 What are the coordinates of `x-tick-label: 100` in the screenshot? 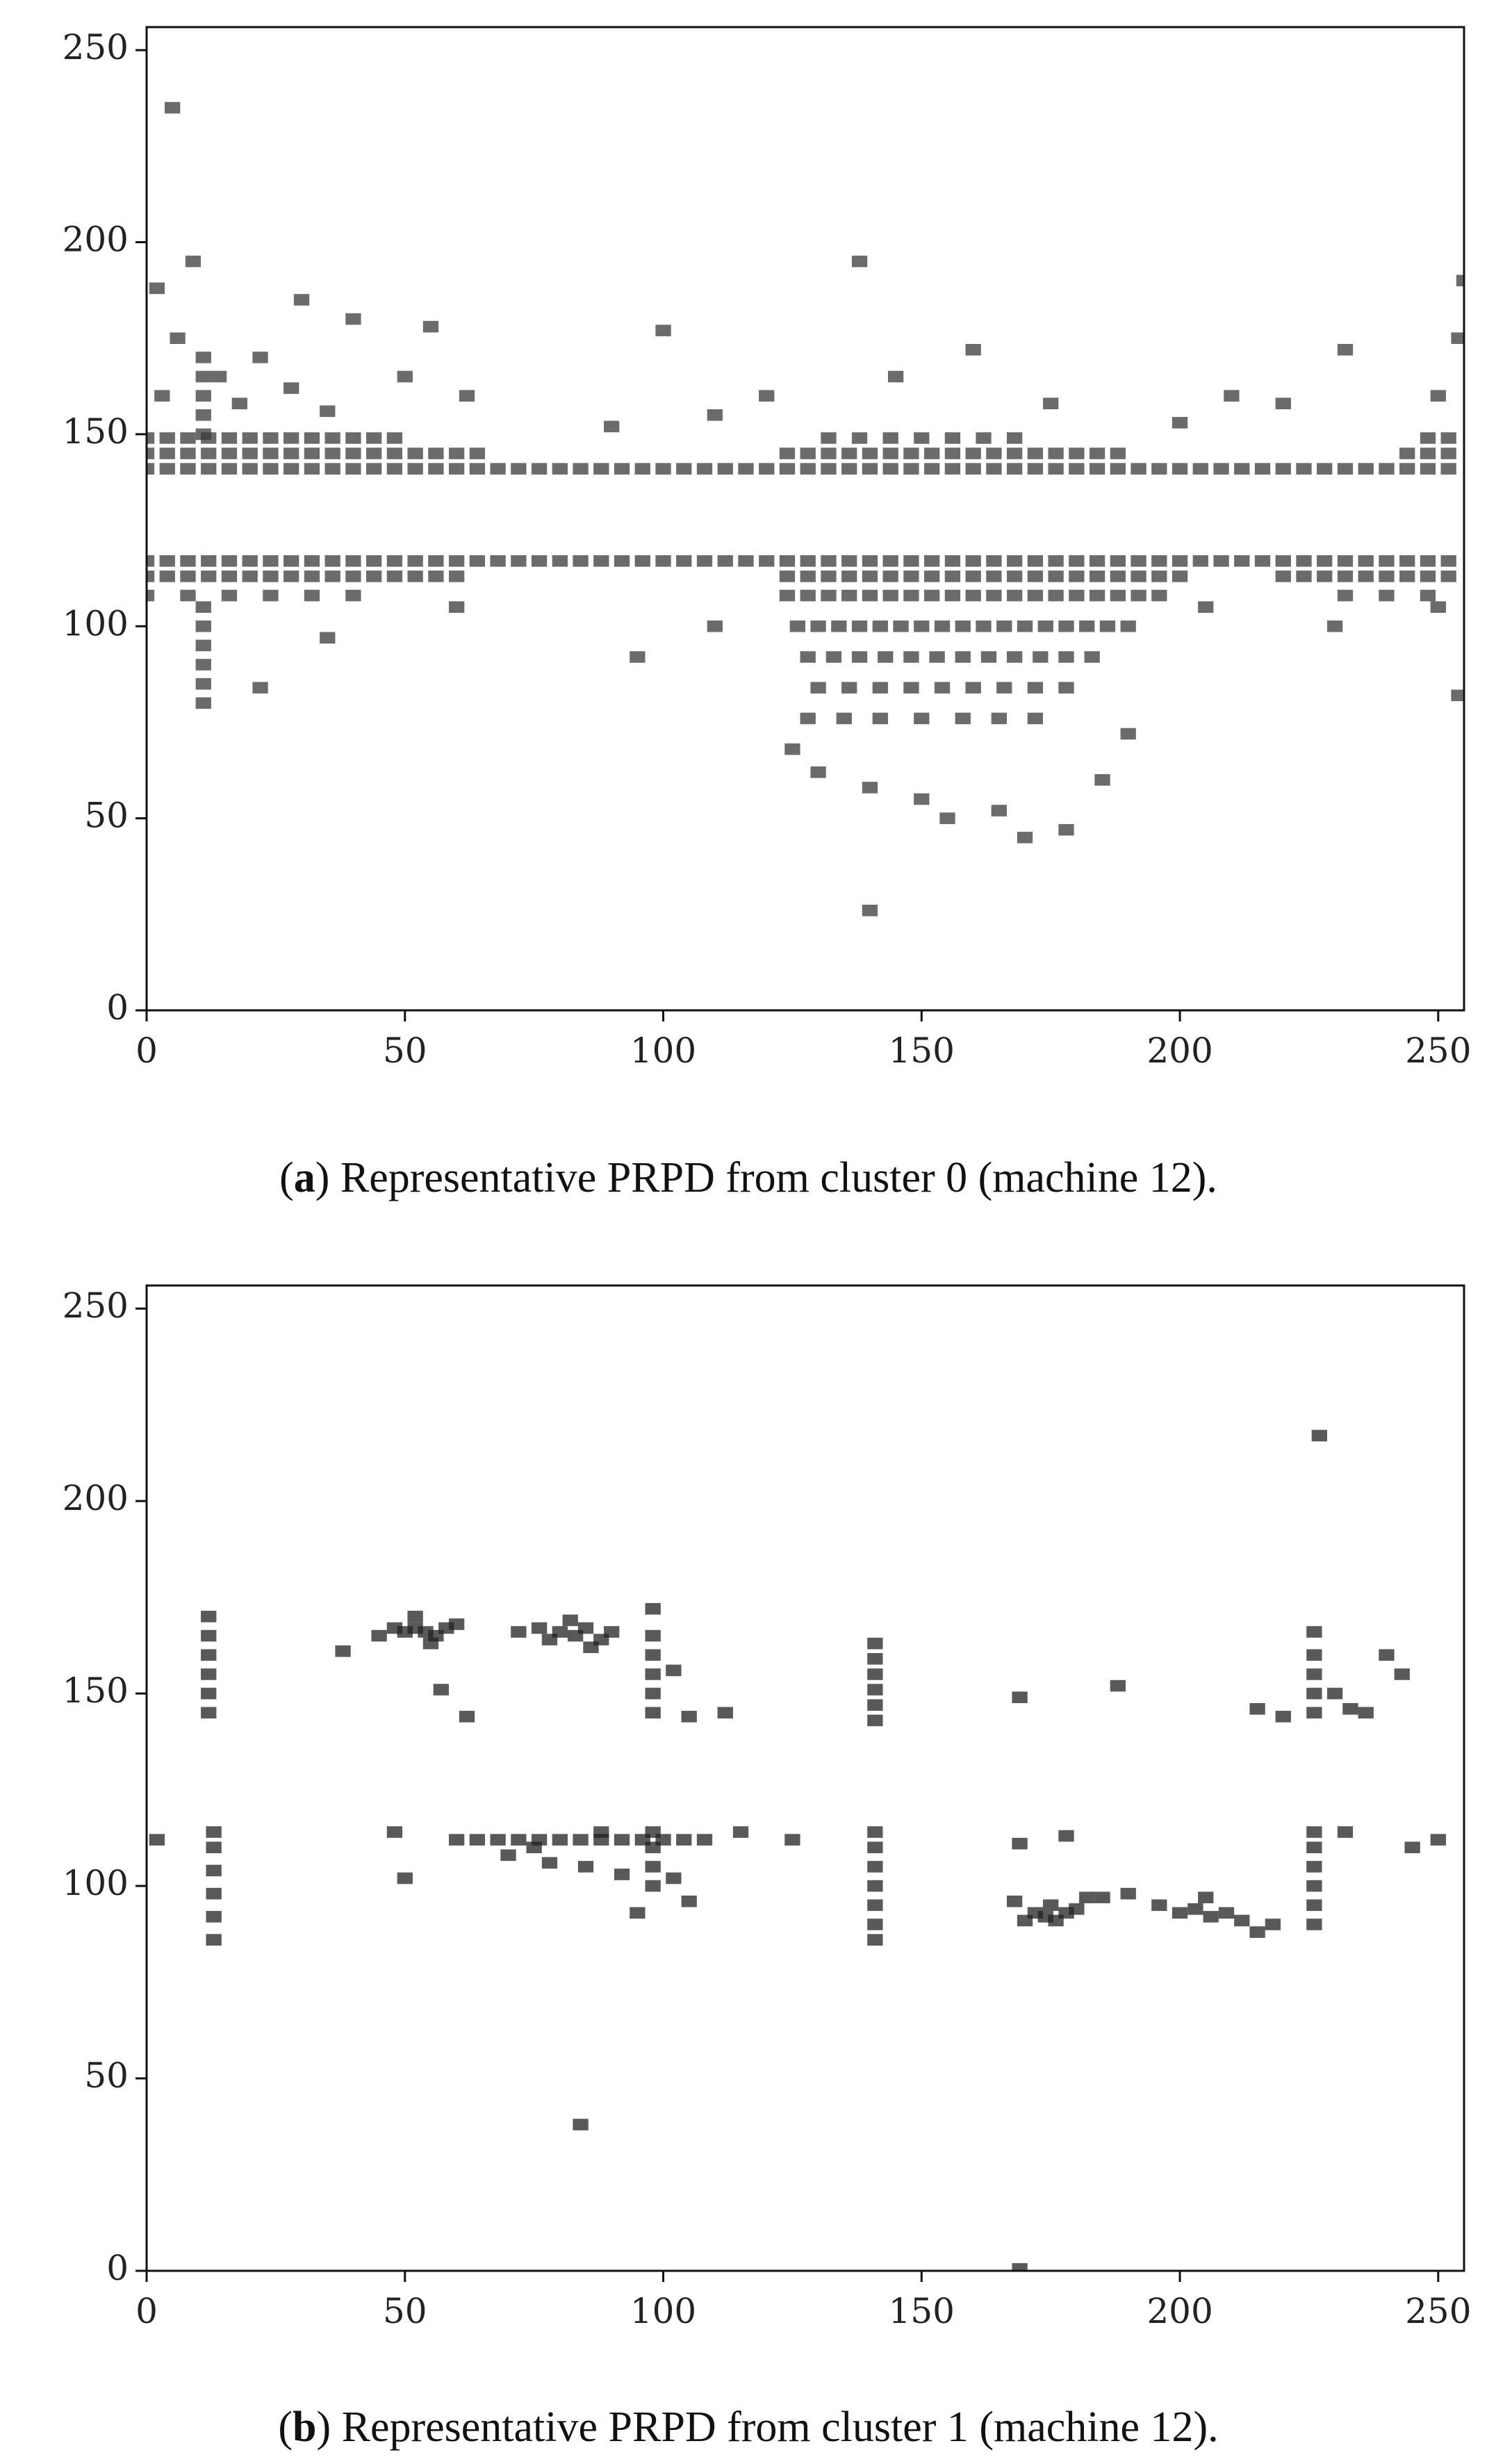 It's located at (663, 1050).